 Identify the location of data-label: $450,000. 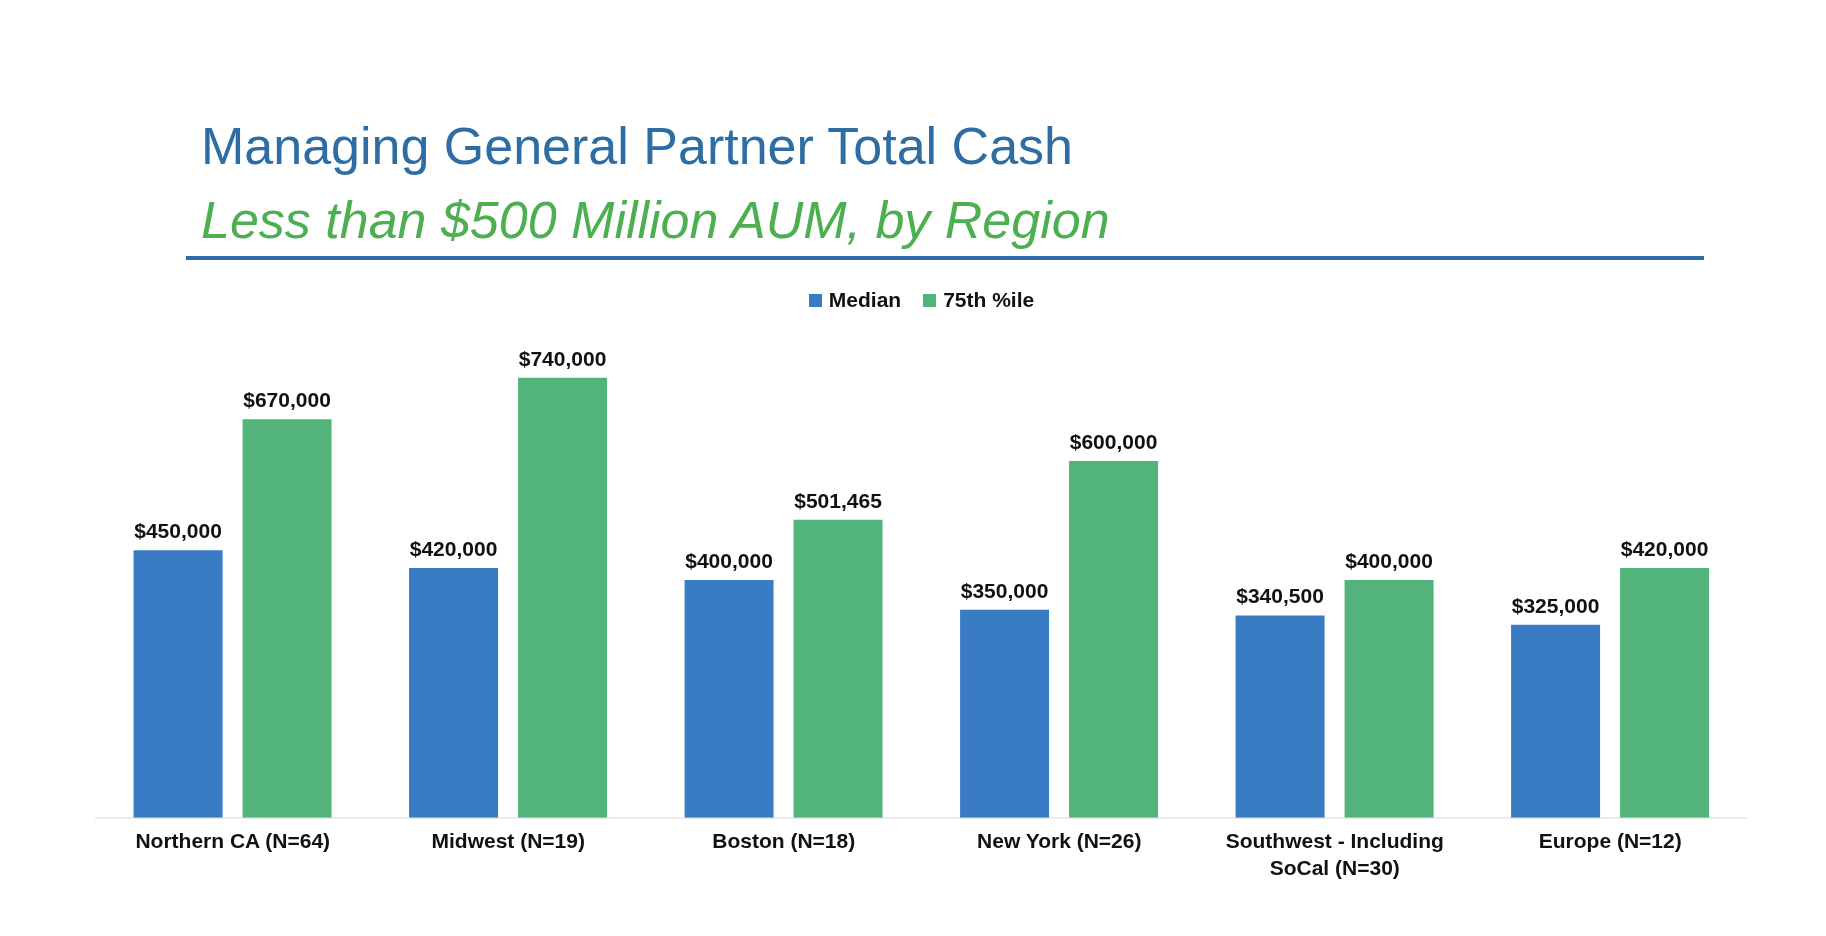
(178, 531).